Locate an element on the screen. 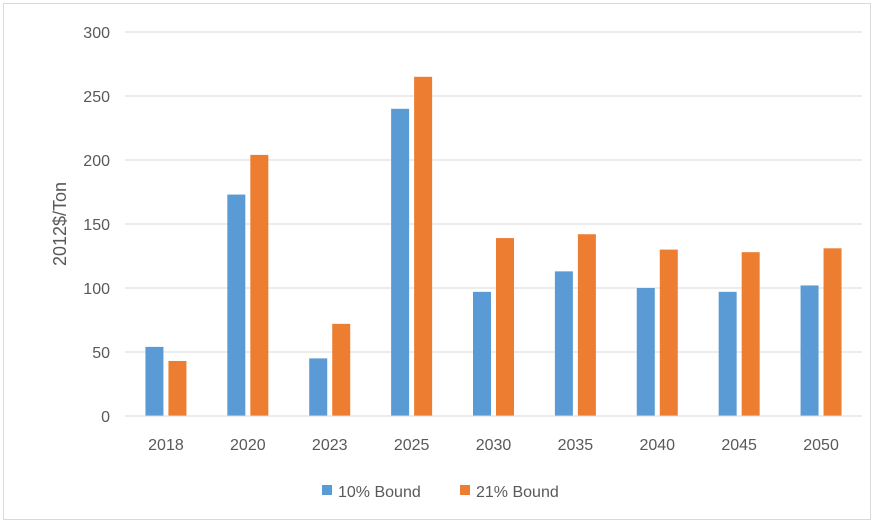  y-tick-label: 200 is located at coordinates (96, 161).